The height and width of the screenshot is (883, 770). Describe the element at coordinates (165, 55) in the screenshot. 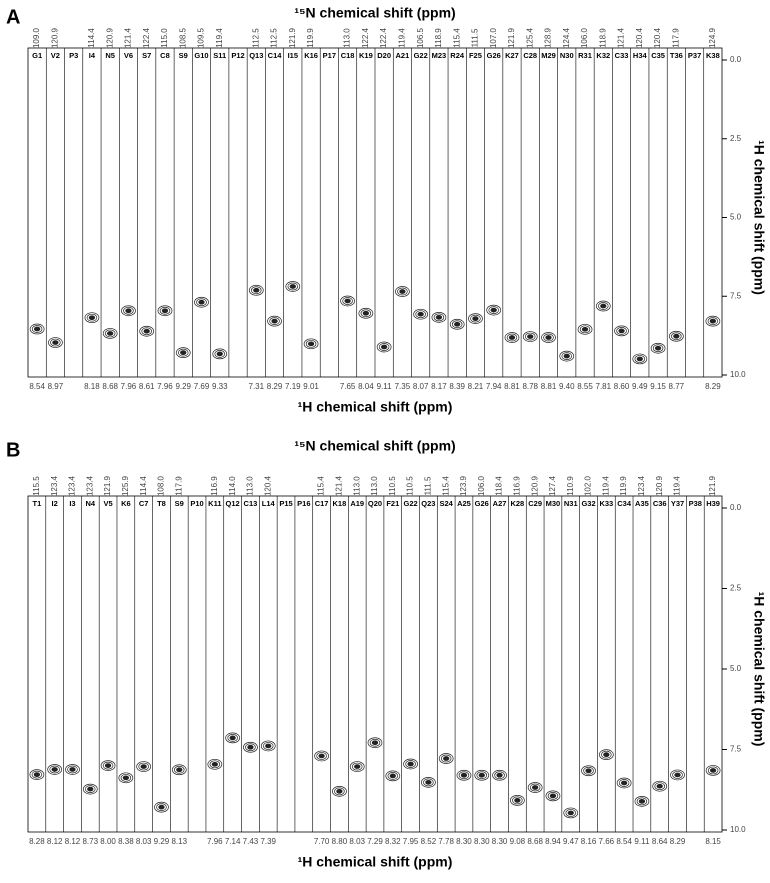

I see `residue-label: C8` at that location.